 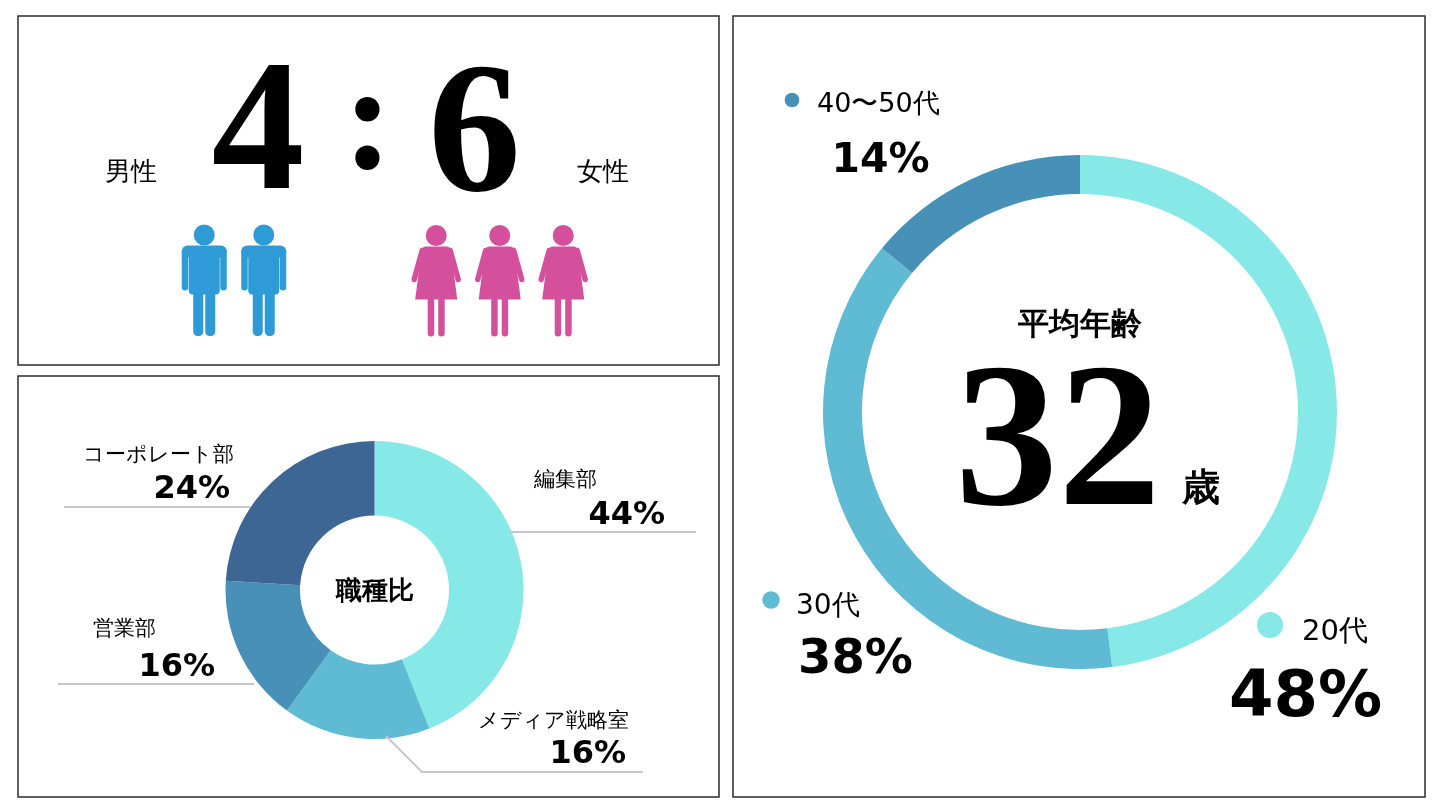 I want to click on legend-label: 30代, so click(x=828, y=604).